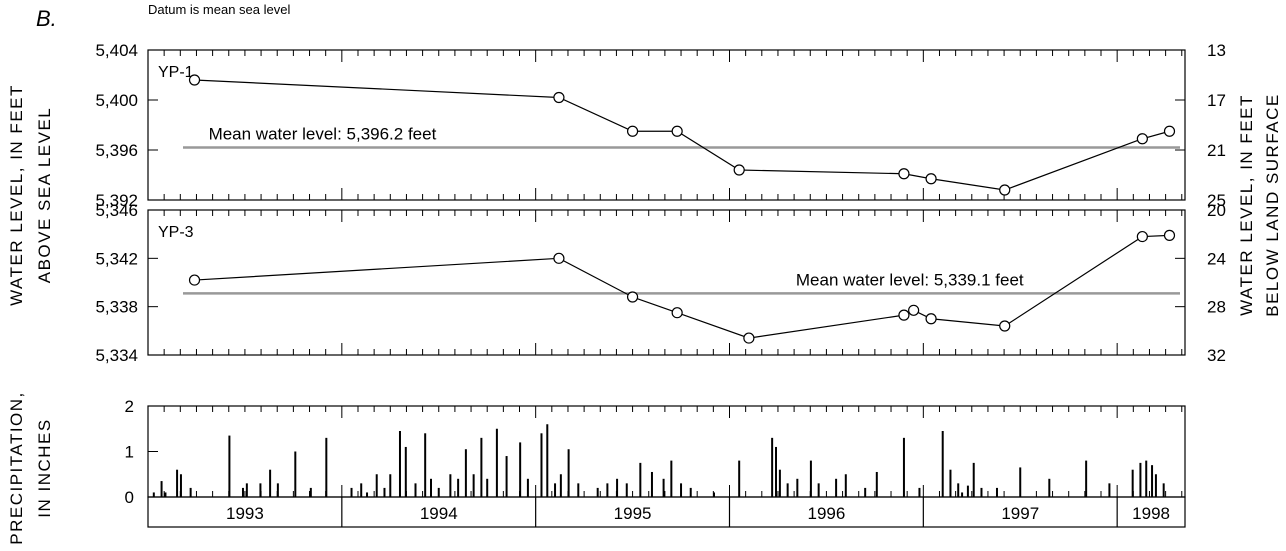  Describe the element at coordinates (219, 9) in the screenshot. I see `datum-note: Datum is mean sea level` at that location.